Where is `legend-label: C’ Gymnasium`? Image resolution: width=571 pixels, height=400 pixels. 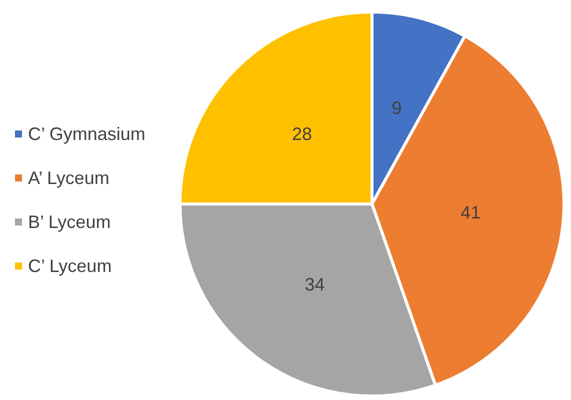 legend-label: C’ Gymnasium is located at coordinates (87, 134).